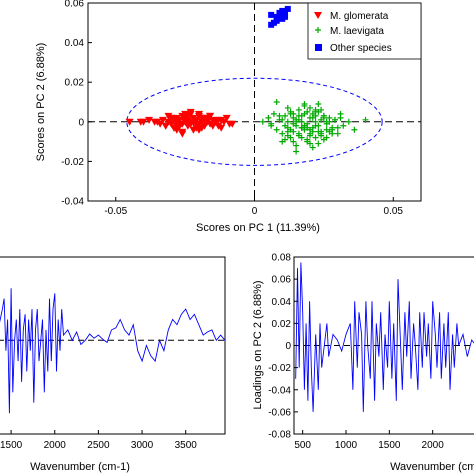 The image size is (474, 474). What do you see at coordinates (41, 102) in the screenshot?
I see `score-plot-ylabel: Scores on PC 2 (6.88%)` at bounding box center [41, 102].